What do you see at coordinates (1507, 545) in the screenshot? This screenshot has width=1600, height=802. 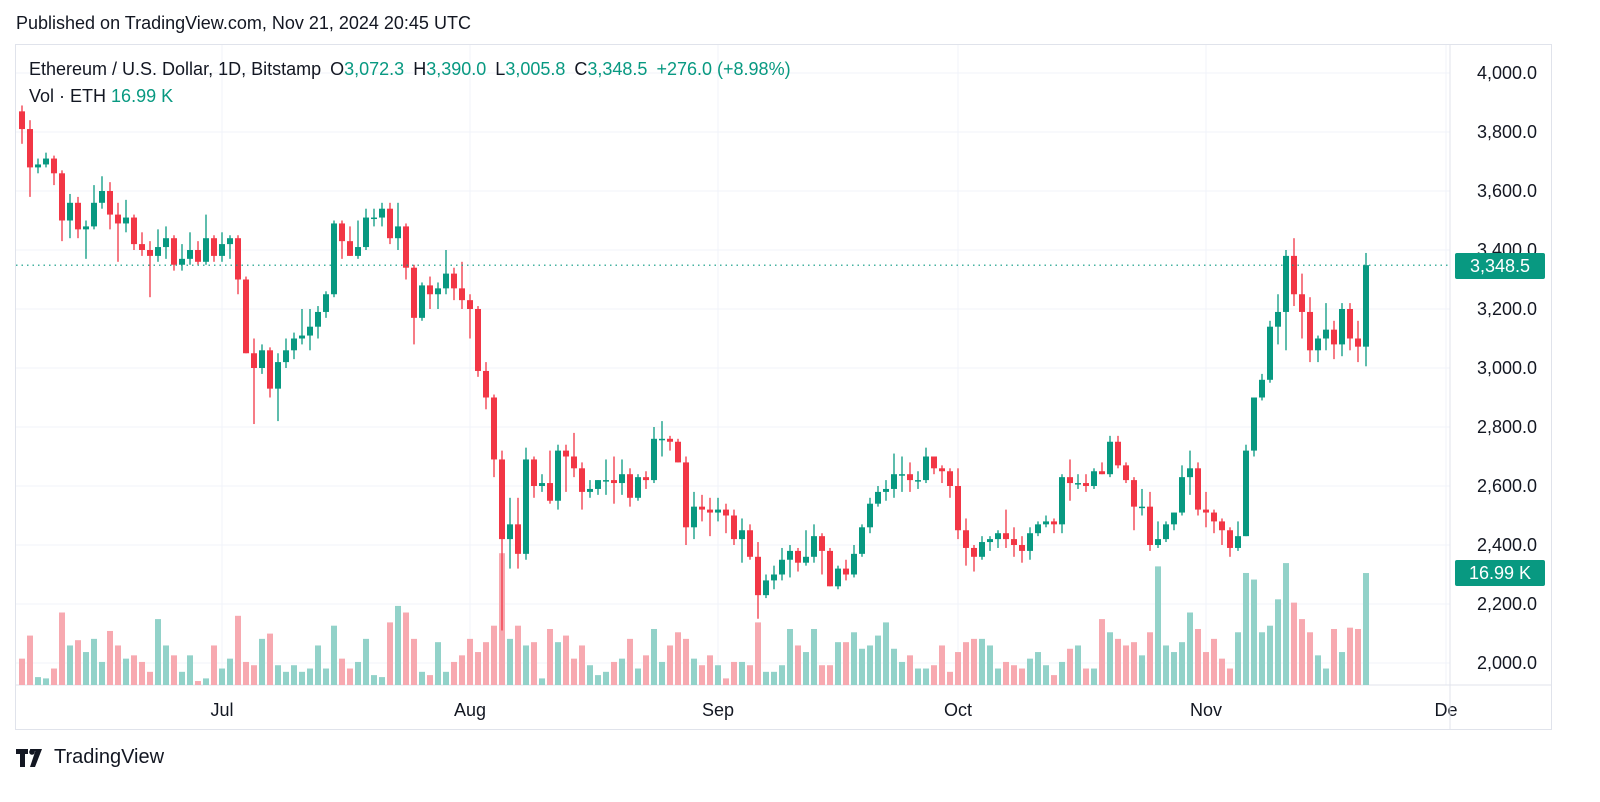 I see `price-axis-label: 2,400.0` at bounding box center [1507, 545].